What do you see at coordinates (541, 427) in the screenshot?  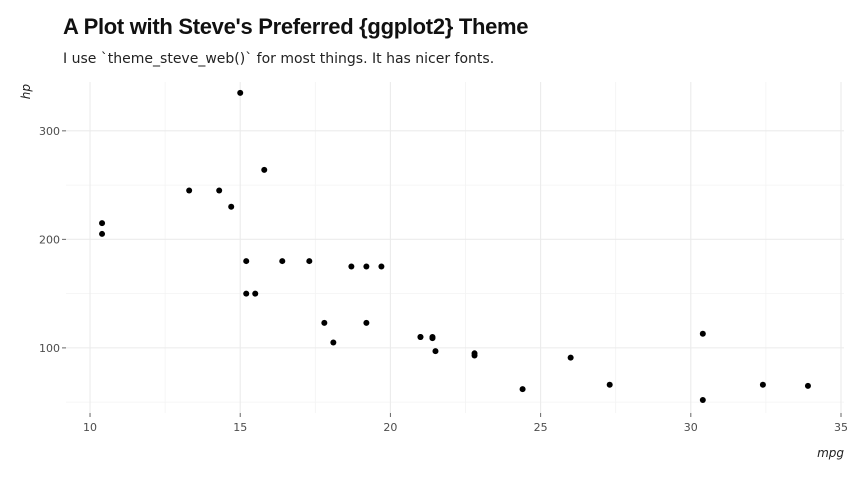 I see `x-tick-label: 25` at bounding box center [541, 427].